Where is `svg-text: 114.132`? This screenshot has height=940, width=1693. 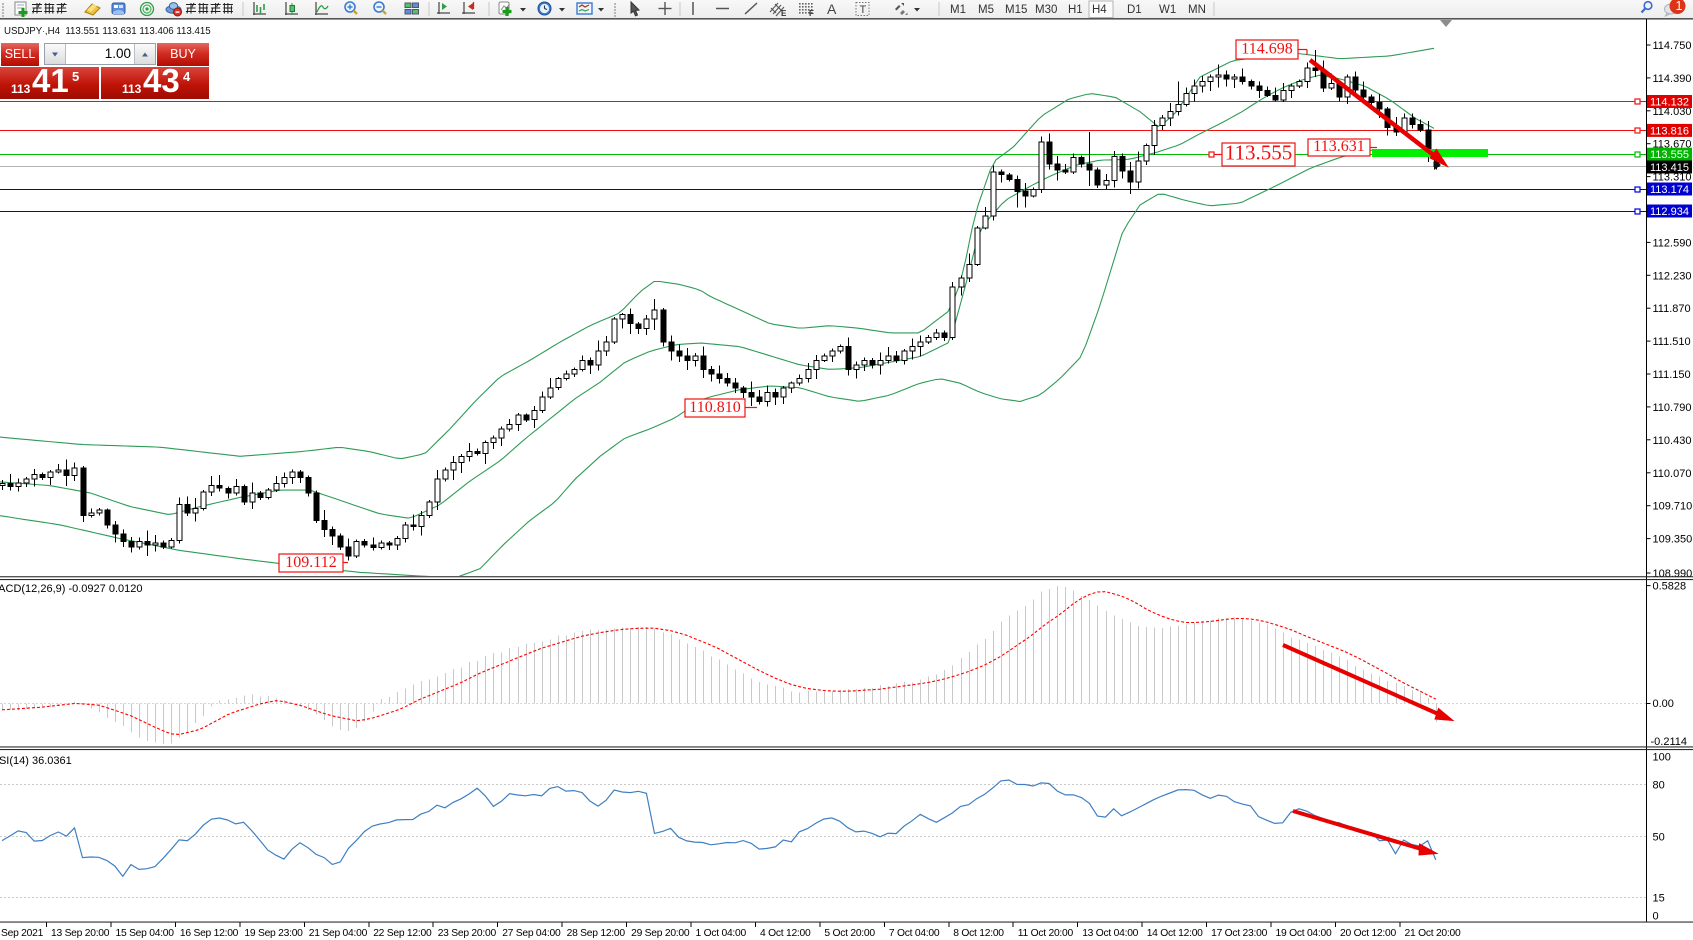
svg-text: 114.132 is located at coordinates (1669, 103).